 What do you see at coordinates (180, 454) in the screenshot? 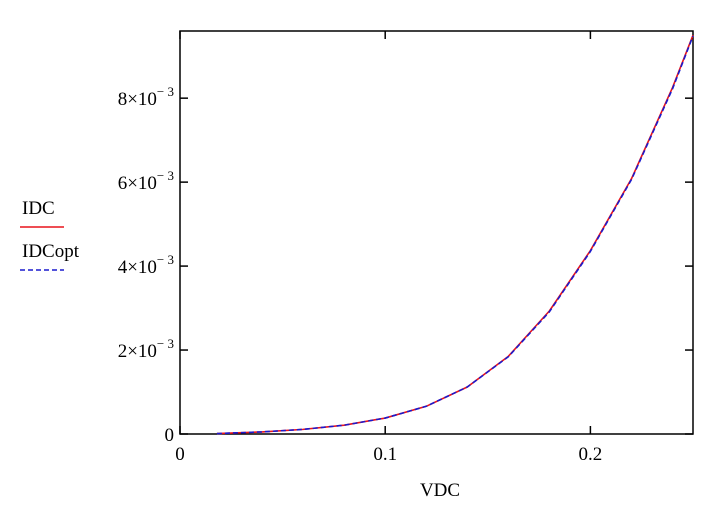
I see `x-tick-label: 0` at bounding box center [180, 454].